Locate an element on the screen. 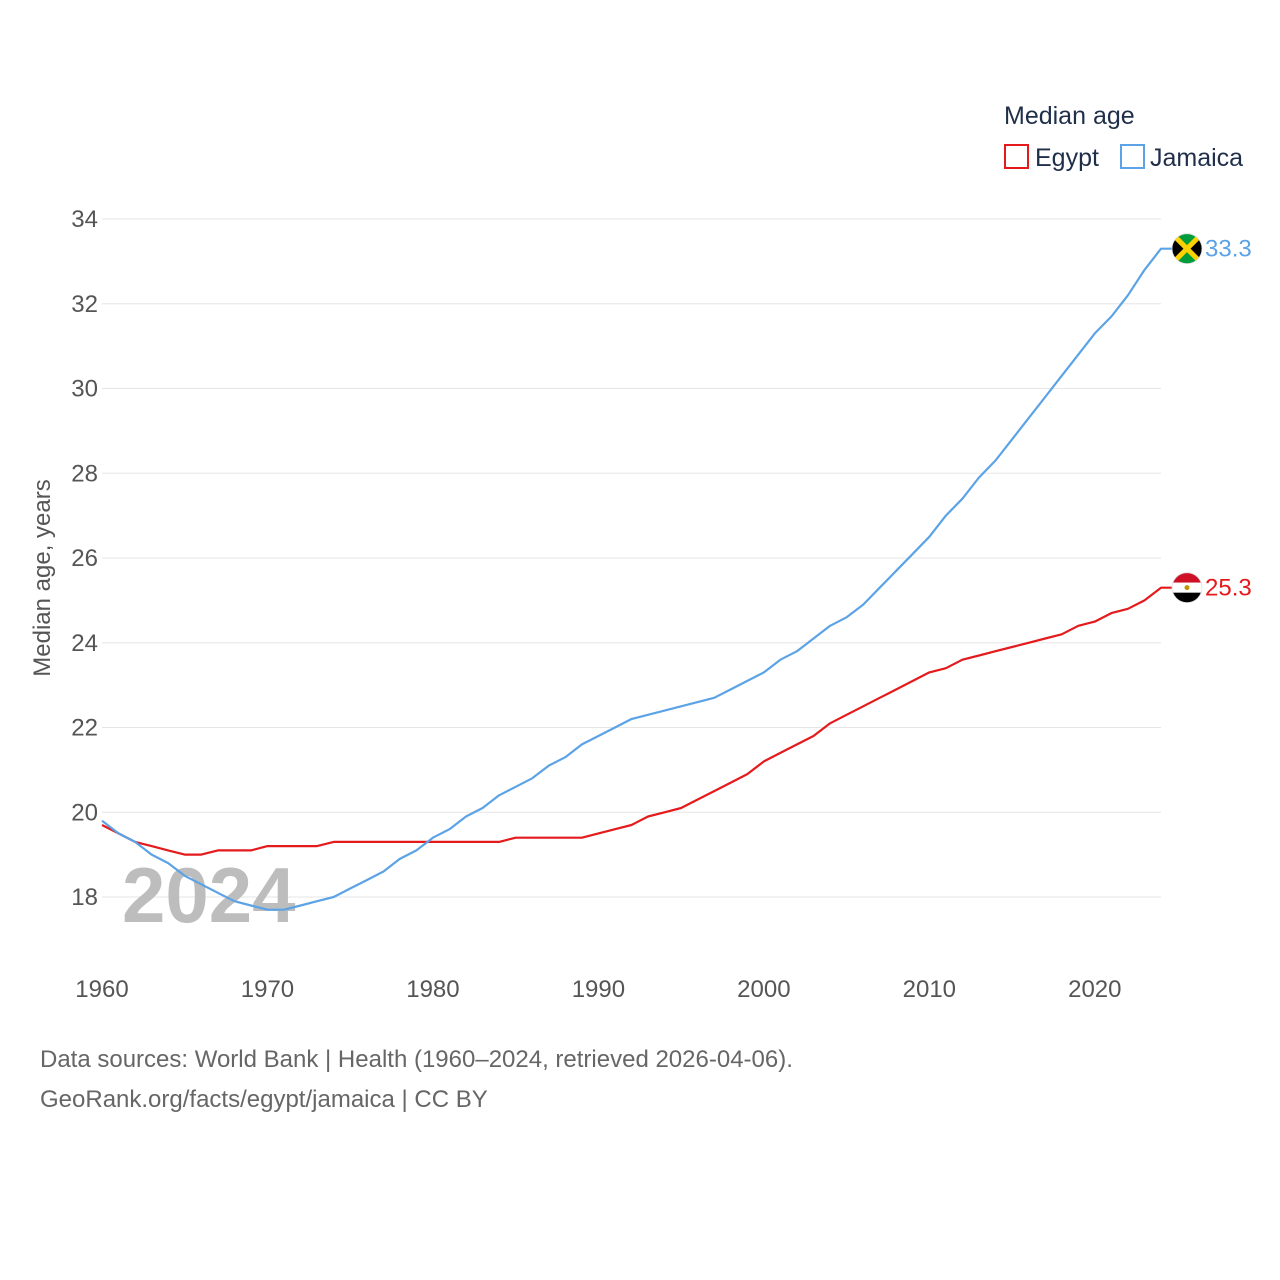 The width and height of the screenshot is (1280, 1280). y-tick-label-30: 30 is located at coordinates (84, 389).